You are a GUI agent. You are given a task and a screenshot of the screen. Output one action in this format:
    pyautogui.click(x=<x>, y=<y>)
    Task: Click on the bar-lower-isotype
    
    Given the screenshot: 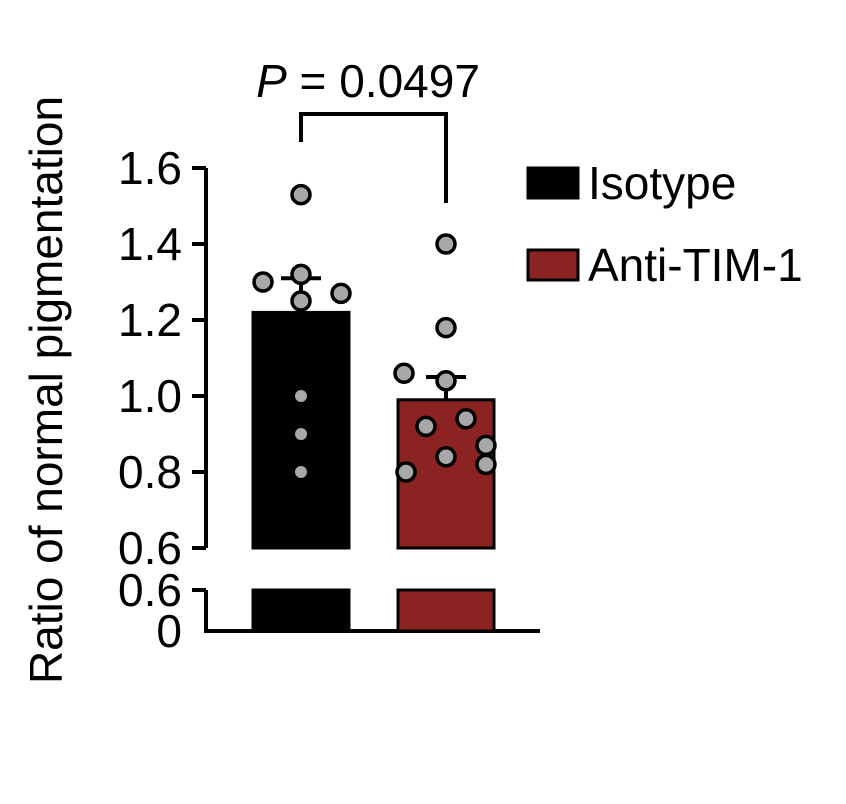 What is the action you would take?
    pyautogui.click(x=301, y=610)
    